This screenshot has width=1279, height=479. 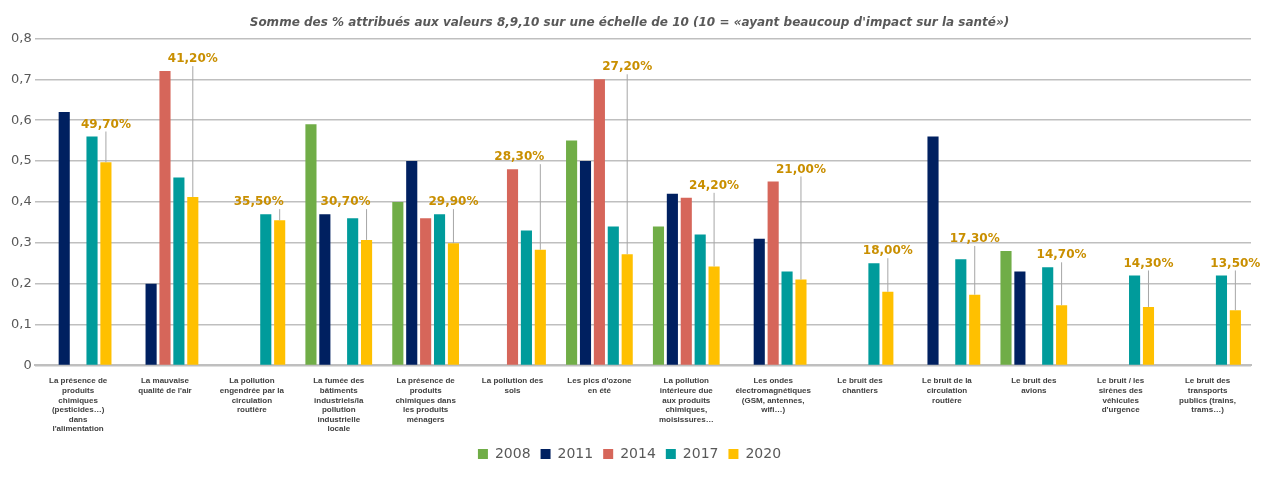 What do you see at coordinates (165, 385) in the screenshot?
I see `x-tick-label: La mauvaise qualité de l'air` at bounding box center [165, 385].